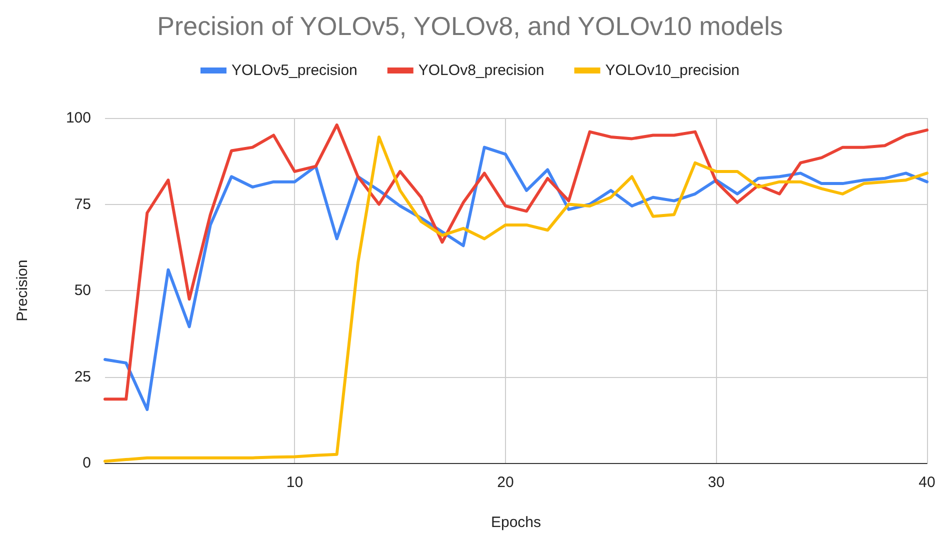 This screenshot has width=940, height=547. Describe the element at coordinates (927, 482) in the screenshot. I see `x-tick-label: 40` at that location.